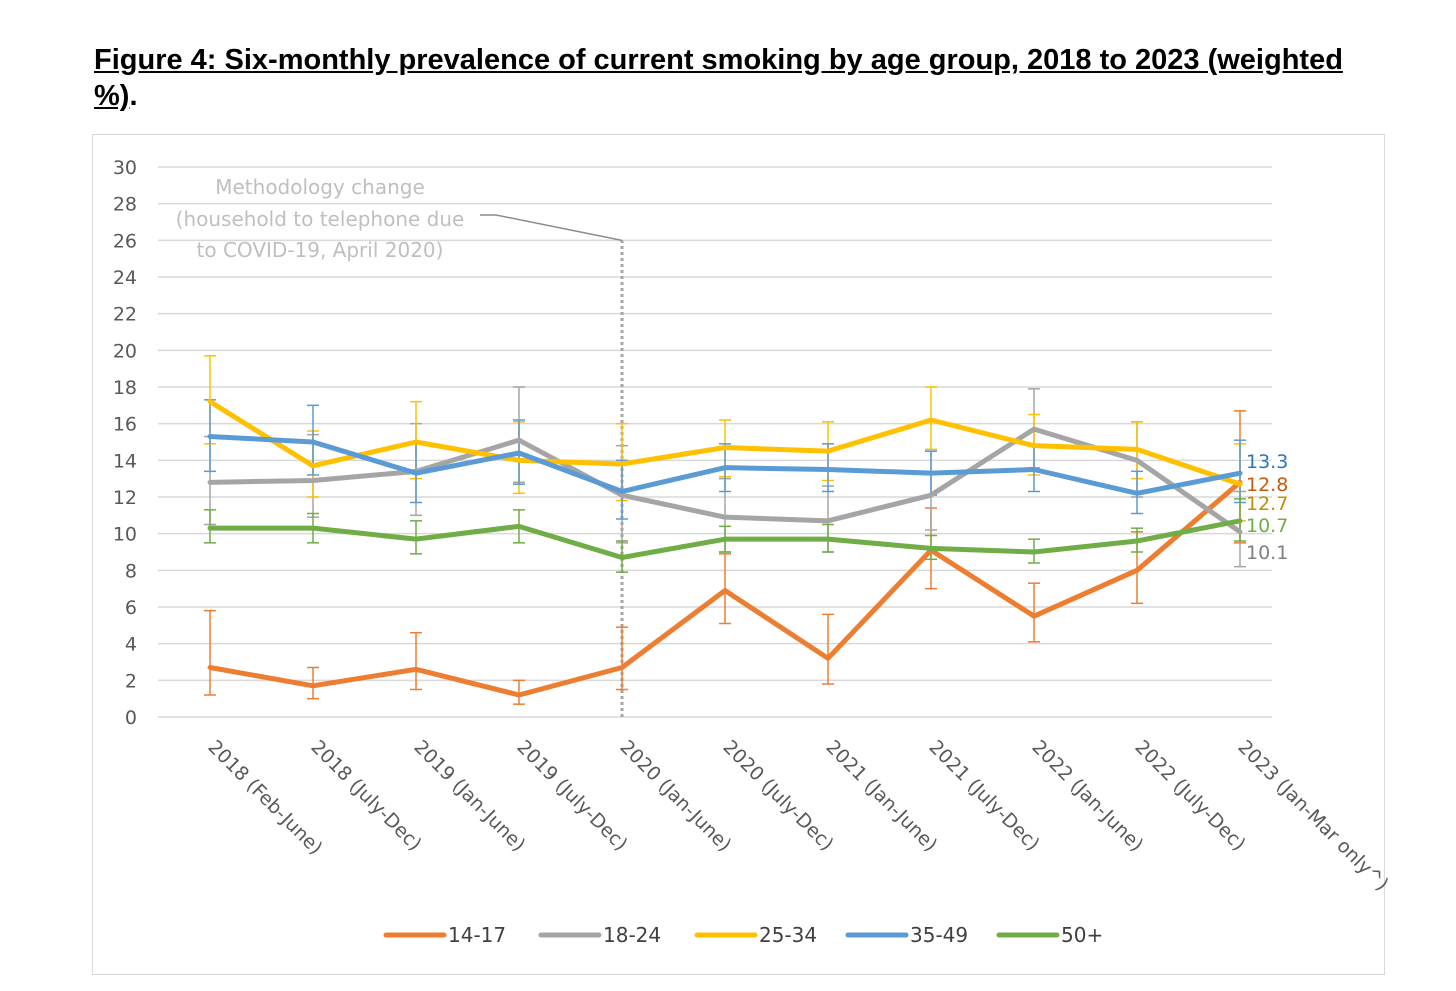 The width and height of the screenshot is (1456, 991). What do you see at coordinates (131, 681) in the screenshot?
I see `y-tick-label: 2` at bounding box center [131, 681].